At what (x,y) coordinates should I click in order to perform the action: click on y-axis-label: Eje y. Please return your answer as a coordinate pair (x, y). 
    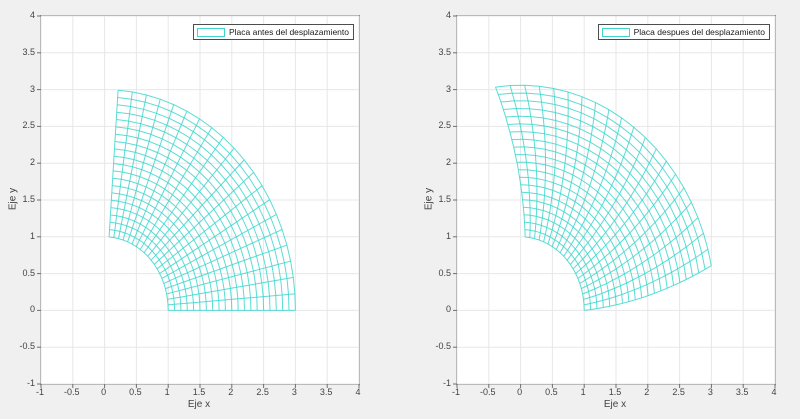
    Looking at the image, I should click on (429, 199).